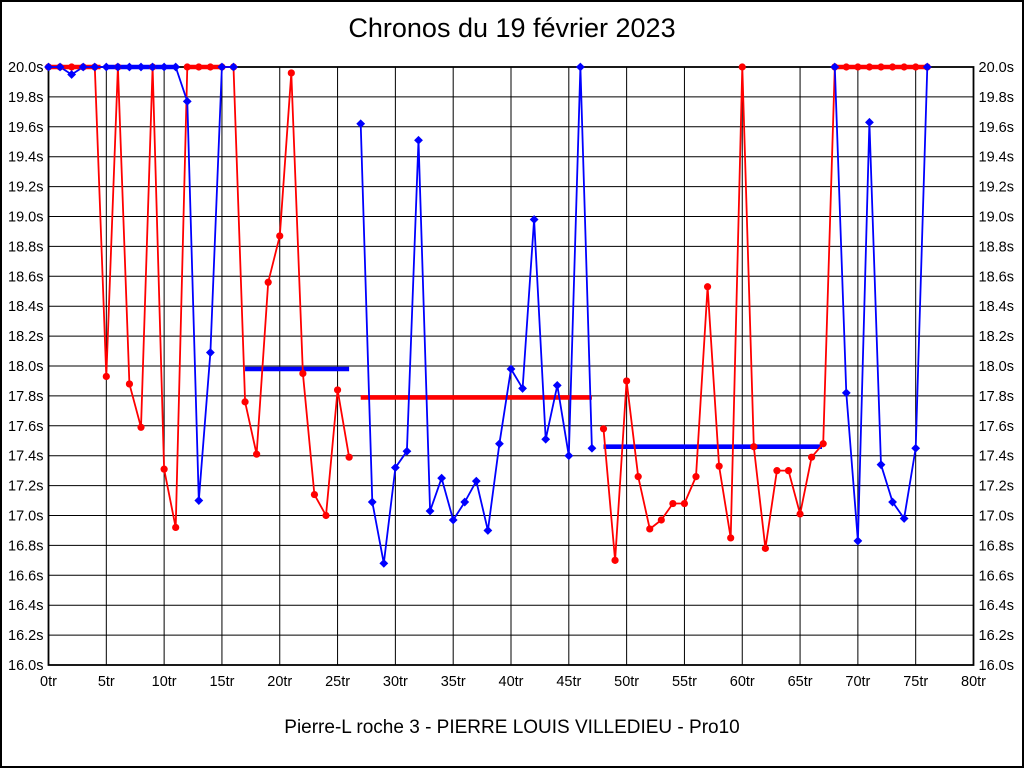 This screenshot has height=768, width=1024. Describe the element at coordinates (996, 188) in the screenshot. I see `y-tick-label-right: 19.2s` at that location.